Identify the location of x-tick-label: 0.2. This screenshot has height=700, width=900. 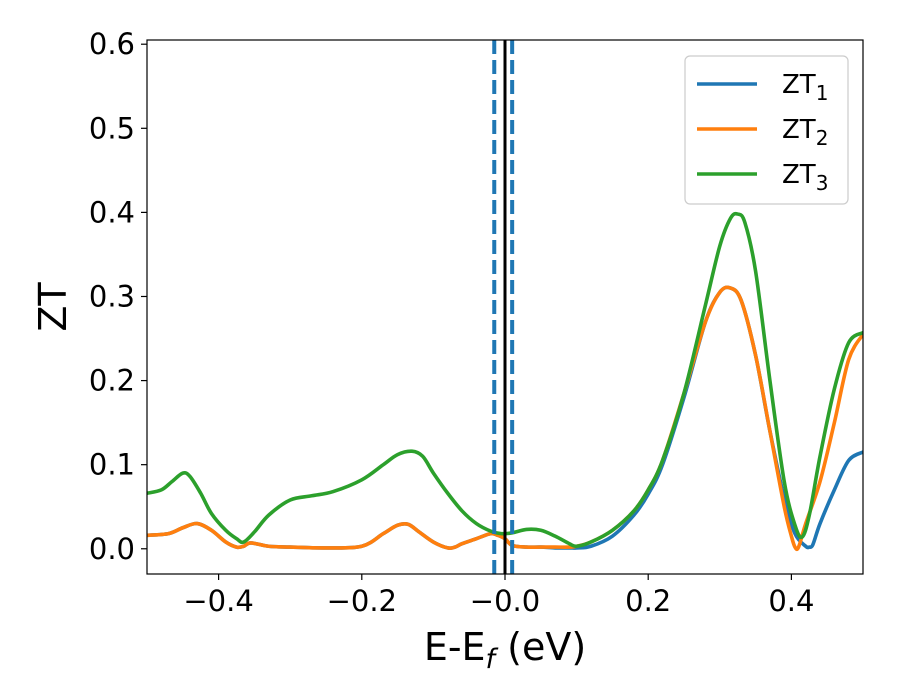
(648, 601).